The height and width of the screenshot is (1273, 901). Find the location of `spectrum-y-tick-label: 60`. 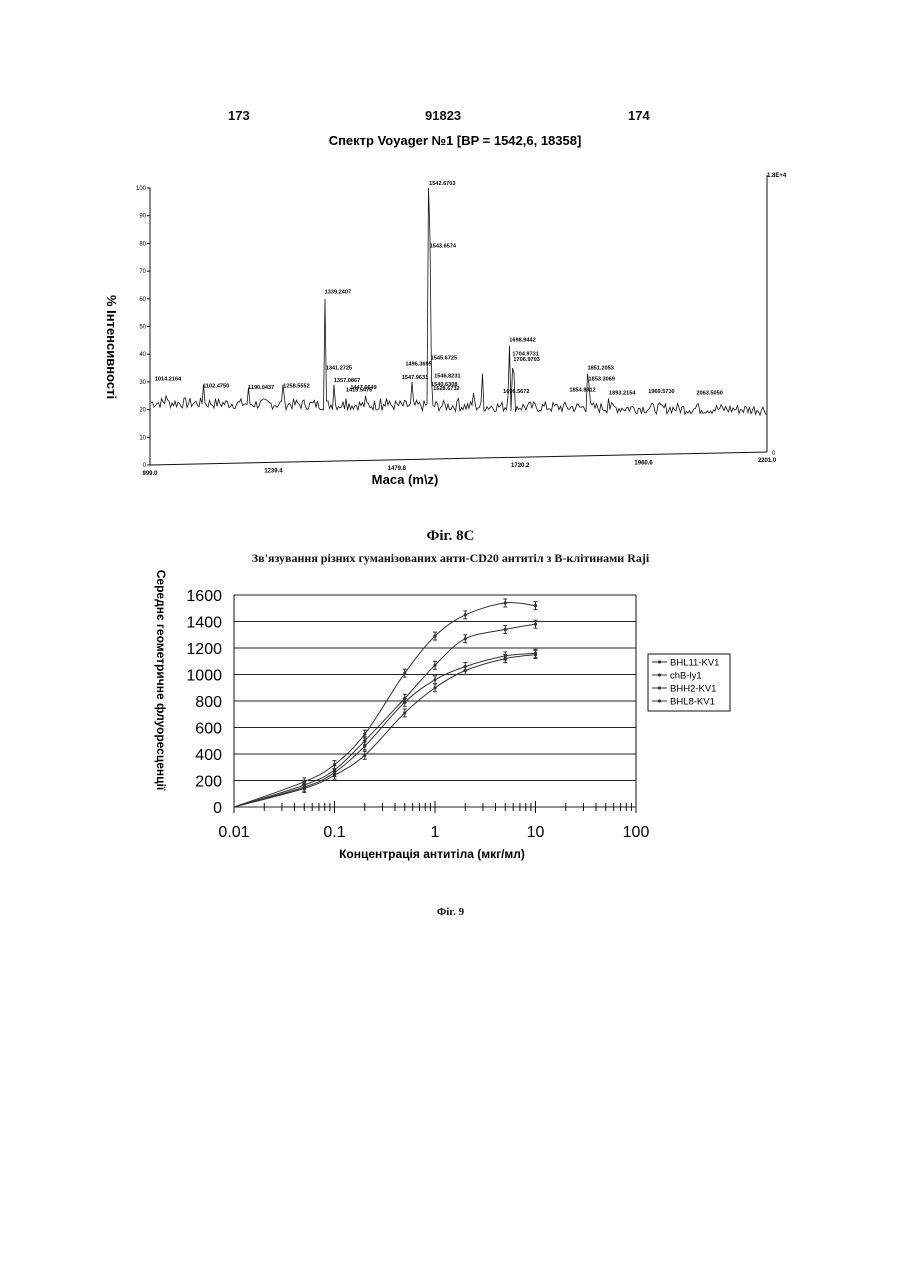

spectrum-y-tick-label: 60 is located at coordinates (142, 300).